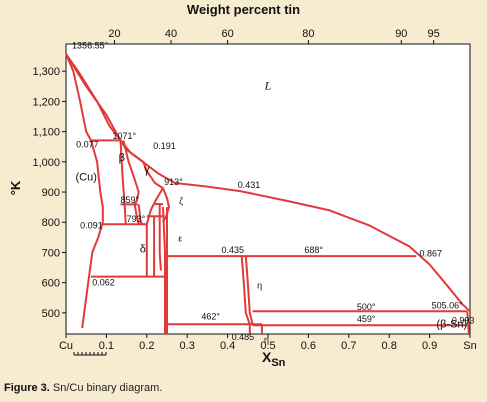  What do you see at coordinates (308, 34) in the screenshot?
I see `top-tick-label: 80` at bounding box center [308, 34].